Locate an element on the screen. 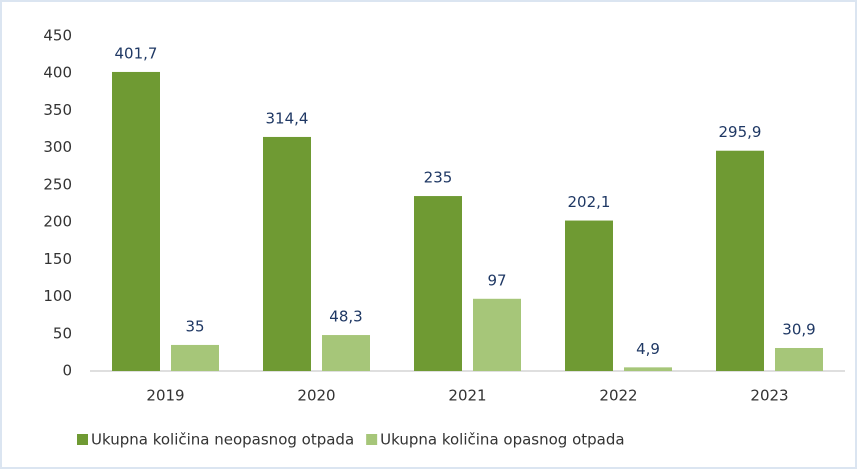  legend-label: Ukupna količina opasnog otpada is located at coordinates (502, 440).